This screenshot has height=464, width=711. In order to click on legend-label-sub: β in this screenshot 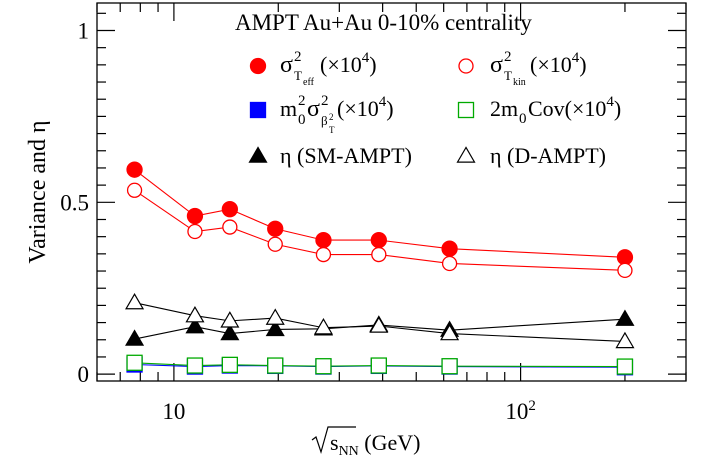, I will do `click(324, 120)`.